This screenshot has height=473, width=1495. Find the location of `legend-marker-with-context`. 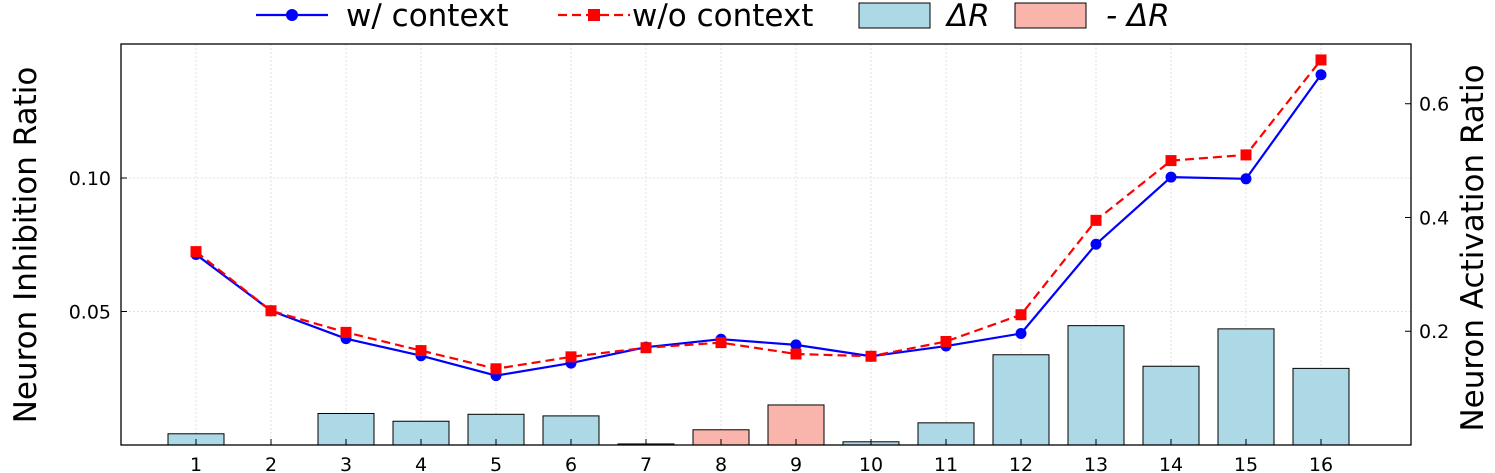

legend-marker-with-context is located at coordinates (292, 15).